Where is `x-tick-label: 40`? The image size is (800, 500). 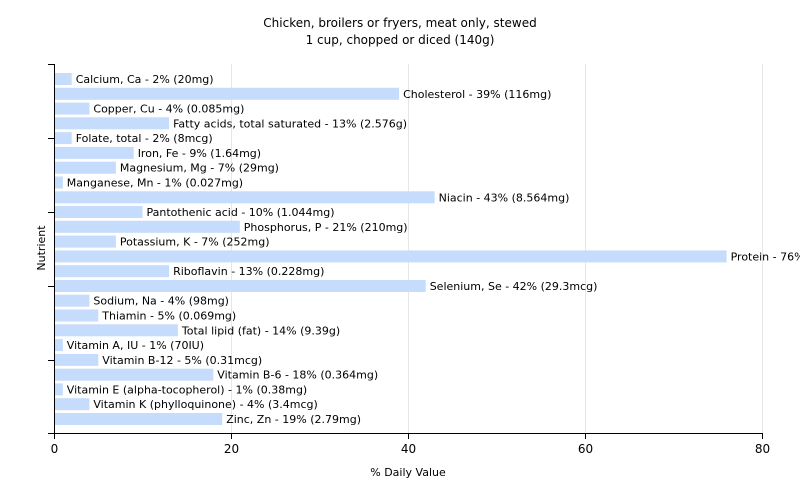 x-tick-label: 40 is located at coordinates (408, 449).